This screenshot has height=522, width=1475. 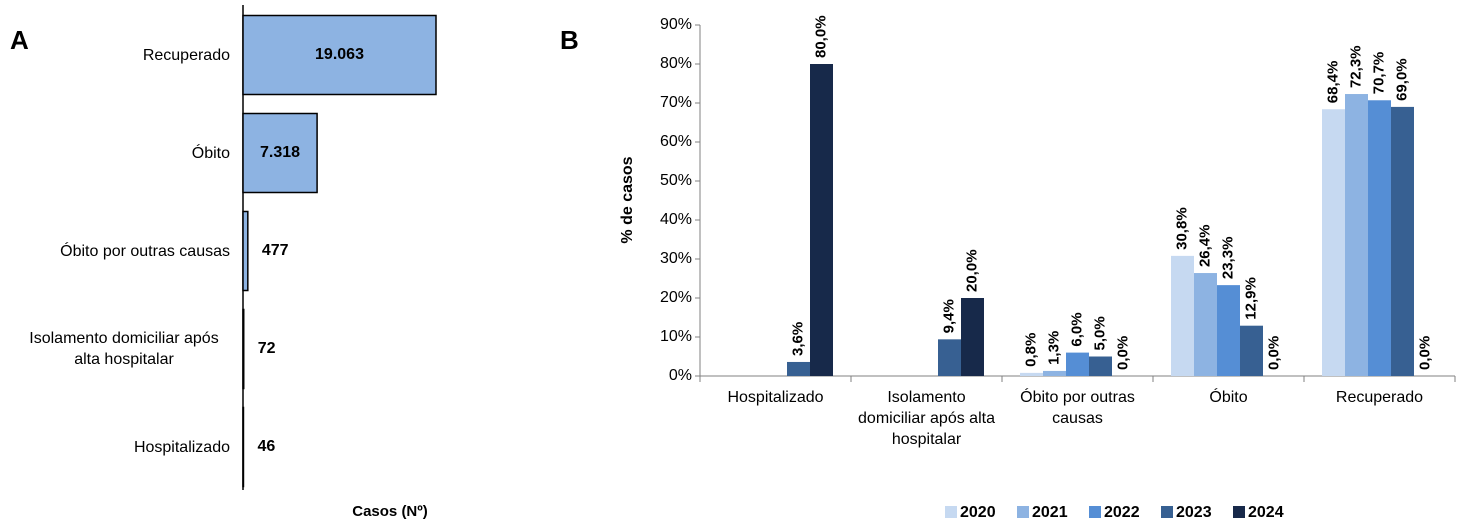 What do you see at coordinates (181, 447) in the screenshot?
I see `y-tick-label: Hospitalizado` at bounding box center [181, 447].